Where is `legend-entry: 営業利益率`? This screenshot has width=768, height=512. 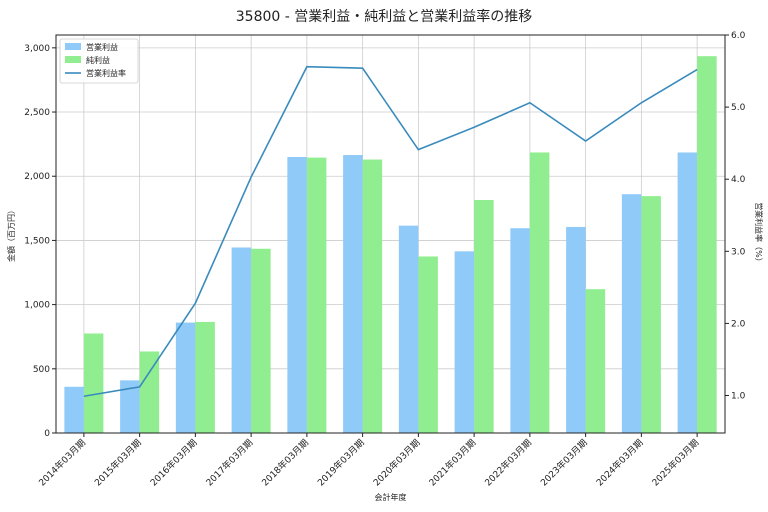
legend-entry: 営業利益率 is located at coordinates (106, 73).